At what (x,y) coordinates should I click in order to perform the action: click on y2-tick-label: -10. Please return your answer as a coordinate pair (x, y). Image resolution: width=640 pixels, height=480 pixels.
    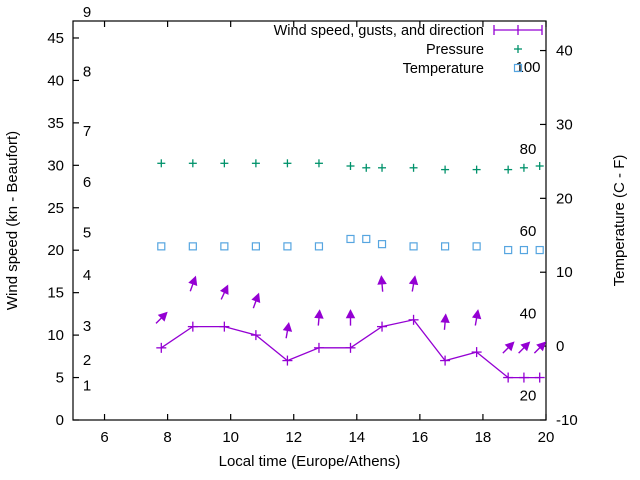
    Looking at the image, I should click on (567, 420).